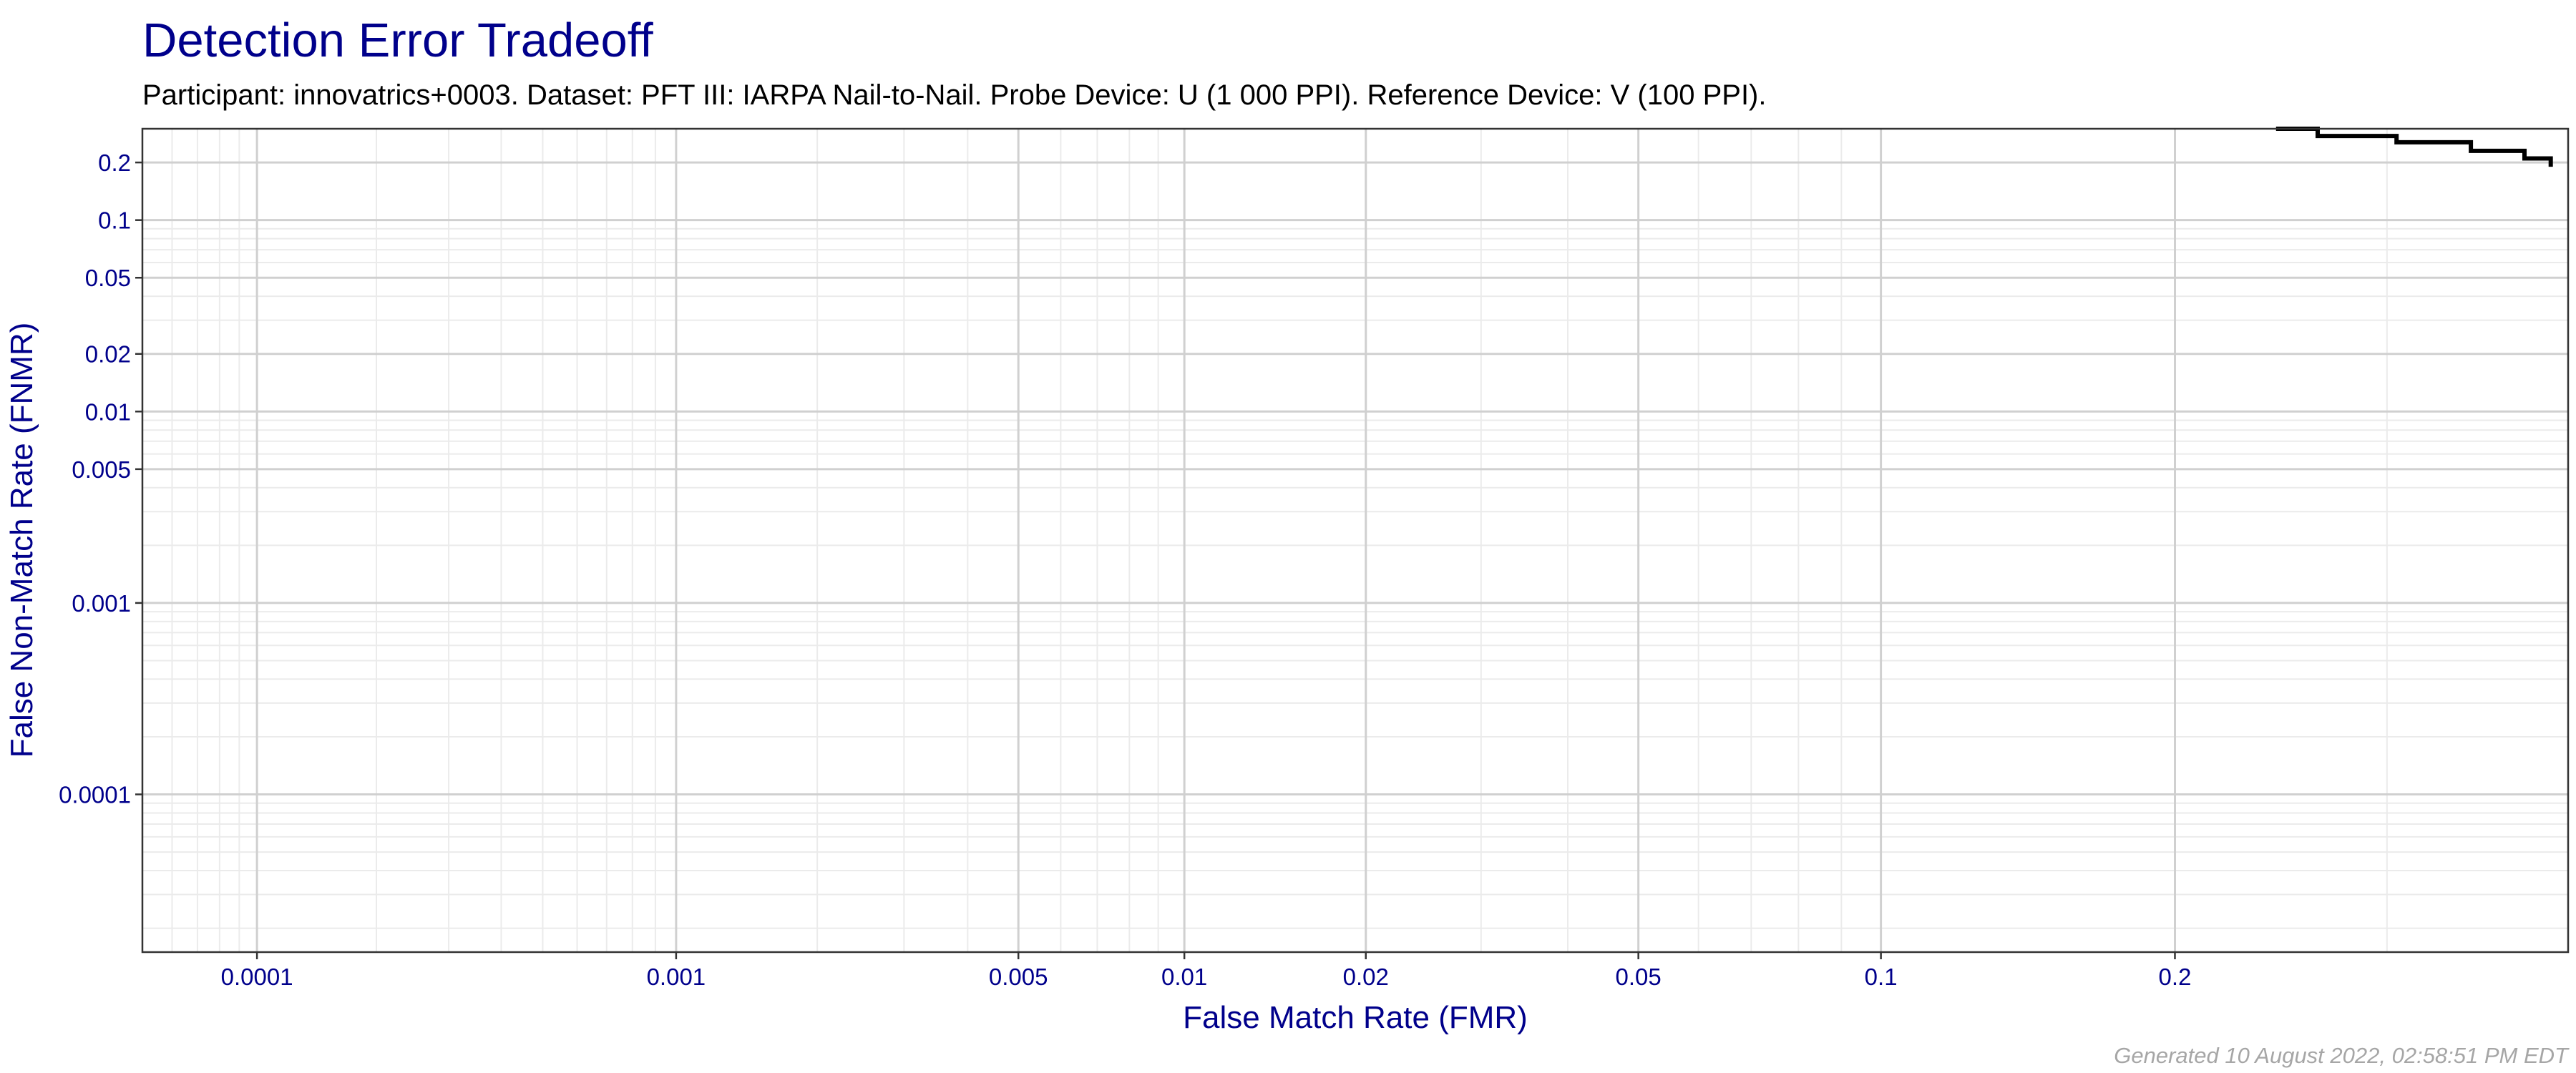 The image size is (2576, 1073). I want to click on x-tick-label: 0.05, so click(1639, 977).